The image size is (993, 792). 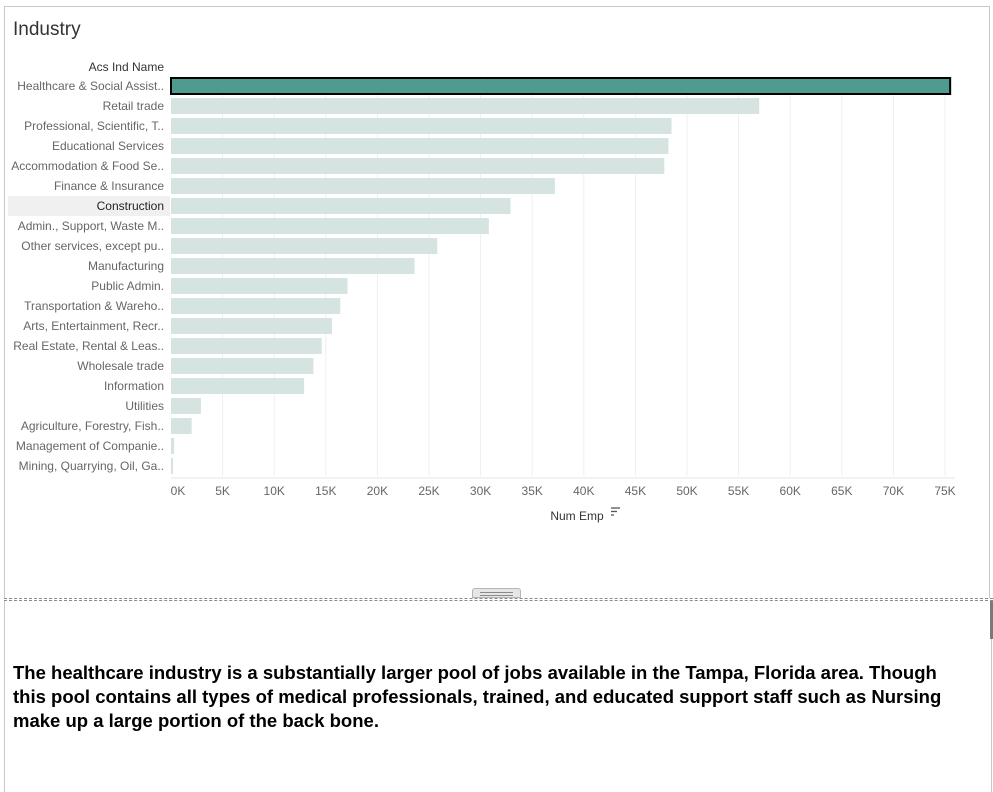 I want to click on category-label: Admin., Support, Waste M.., so click(x=91, y=226).